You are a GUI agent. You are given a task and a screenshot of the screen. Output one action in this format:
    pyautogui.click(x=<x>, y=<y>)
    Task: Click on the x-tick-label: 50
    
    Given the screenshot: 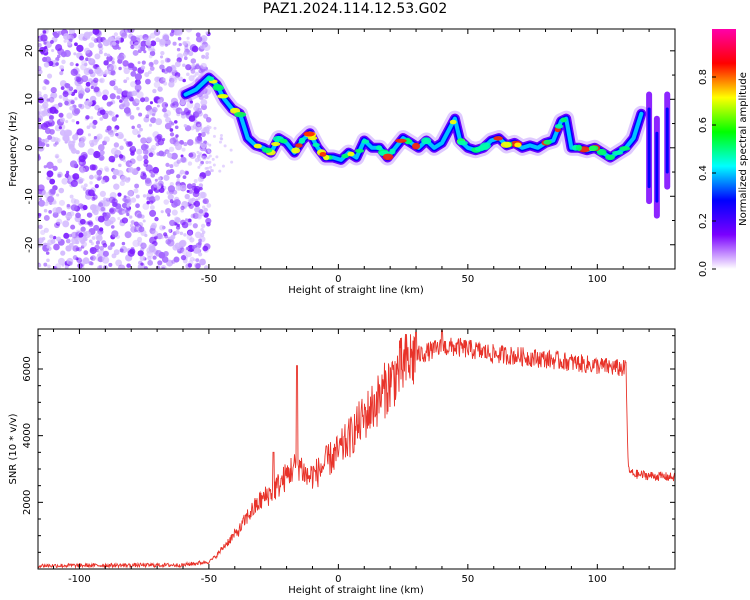 What is the action you would take?
    pyautogui.click(x=467, y=579)
    